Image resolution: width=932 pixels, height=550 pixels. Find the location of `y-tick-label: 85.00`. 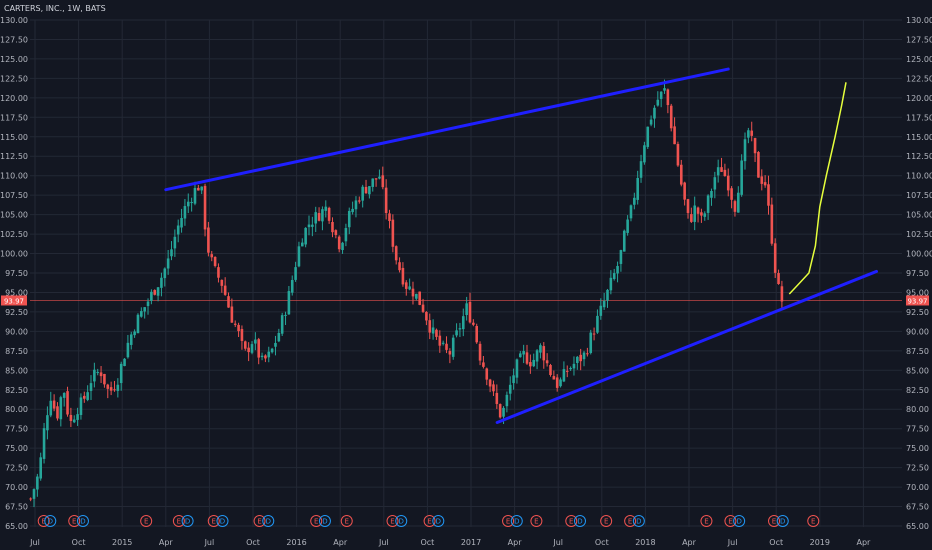

y-tick-label: 85.00 is located at coordinates (917, 370).